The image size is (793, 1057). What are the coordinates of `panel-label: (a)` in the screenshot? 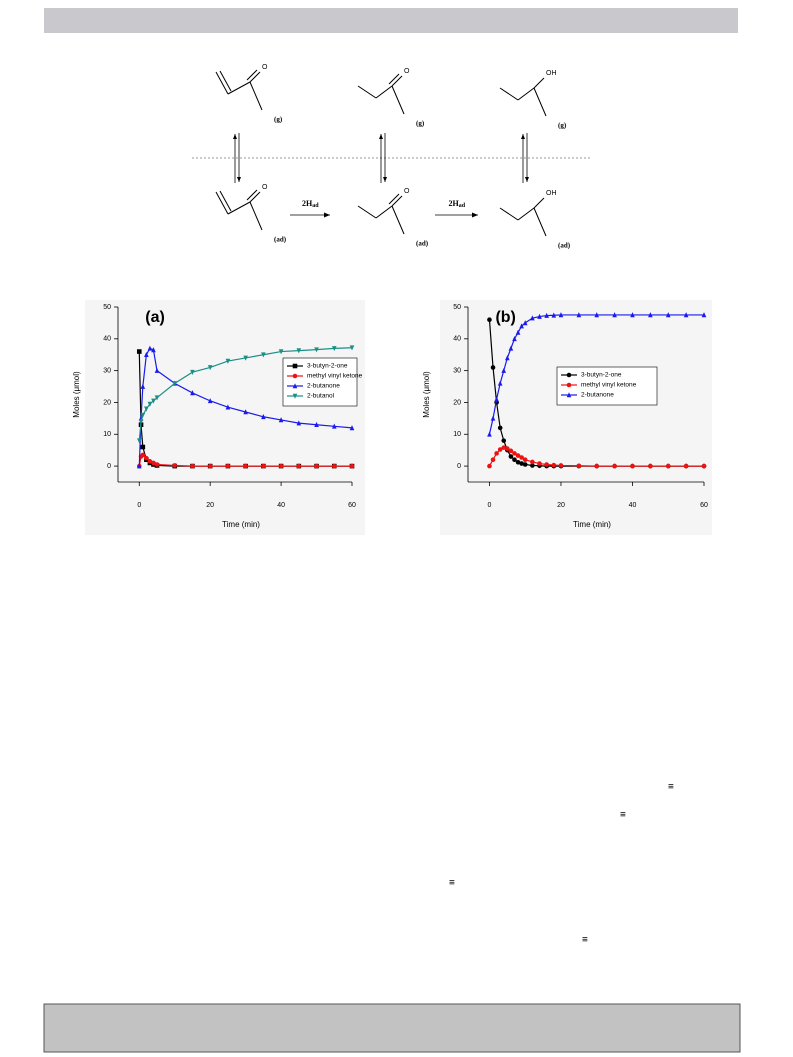 It's located at (155, 317).